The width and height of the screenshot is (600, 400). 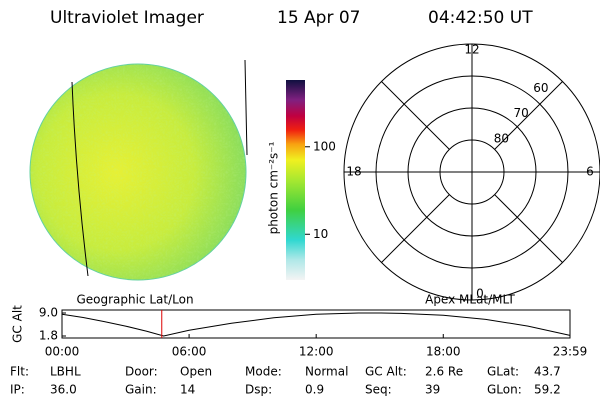 I want to click on colorbar, so click(x=295, y=180).